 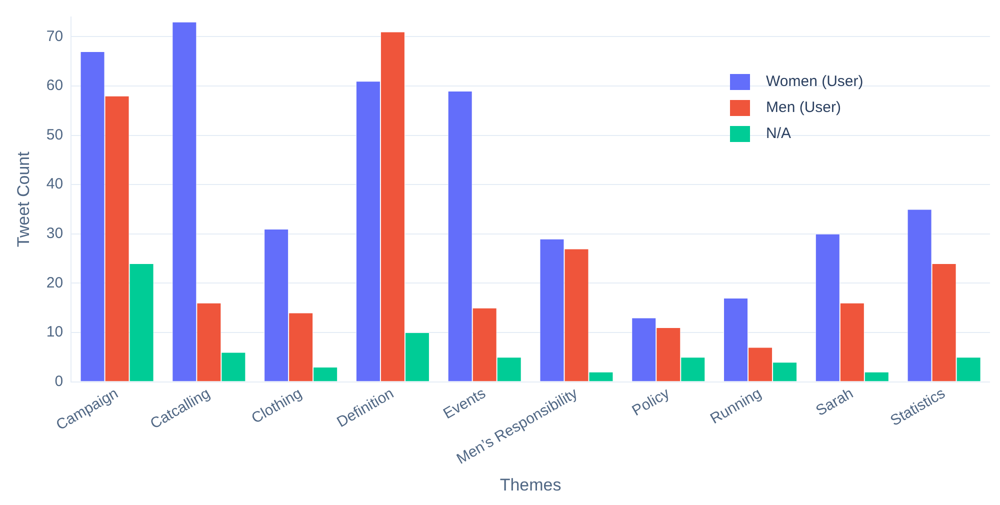 What do you see at coordinates (23, 199) in the screenshot?
I see `y-axis-title: Tweet Count` at bounding box center [23, 199].